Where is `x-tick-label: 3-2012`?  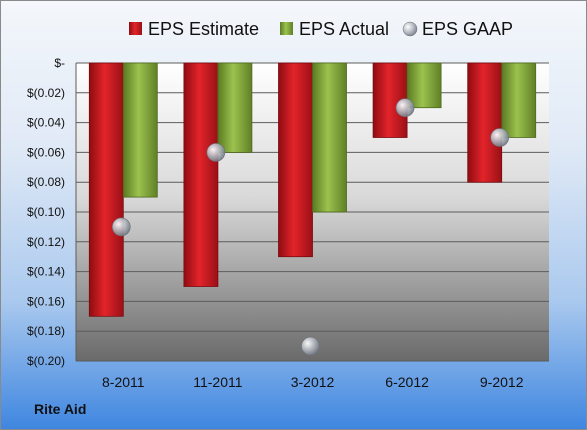 x-tick-label: 3-2012 is located at coordinates (313, 382).